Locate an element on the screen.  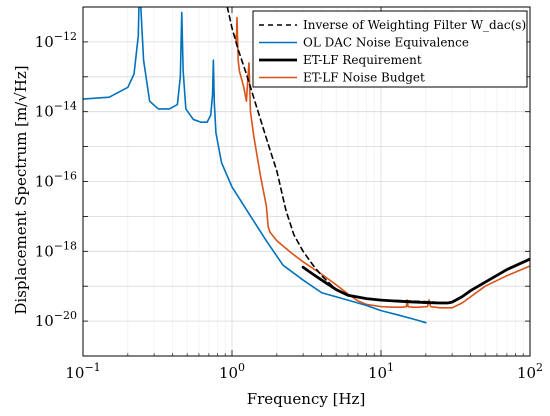
y-tick-label: 10−16 is located at coordinates (56, 180).